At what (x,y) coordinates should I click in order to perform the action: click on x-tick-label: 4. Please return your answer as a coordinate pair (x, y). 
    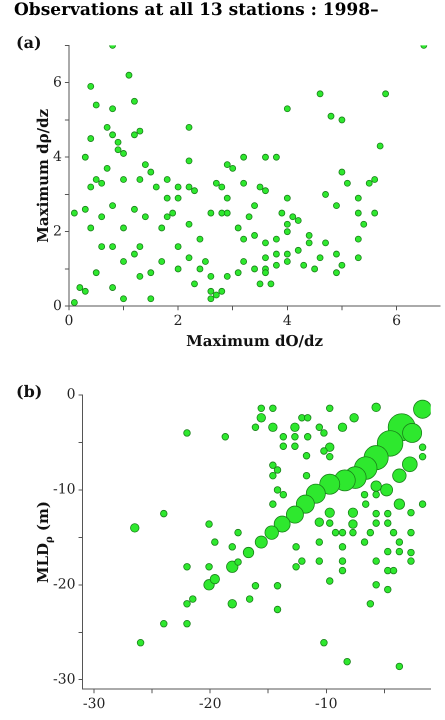
    Looking at the image, I should click on (287, 321).